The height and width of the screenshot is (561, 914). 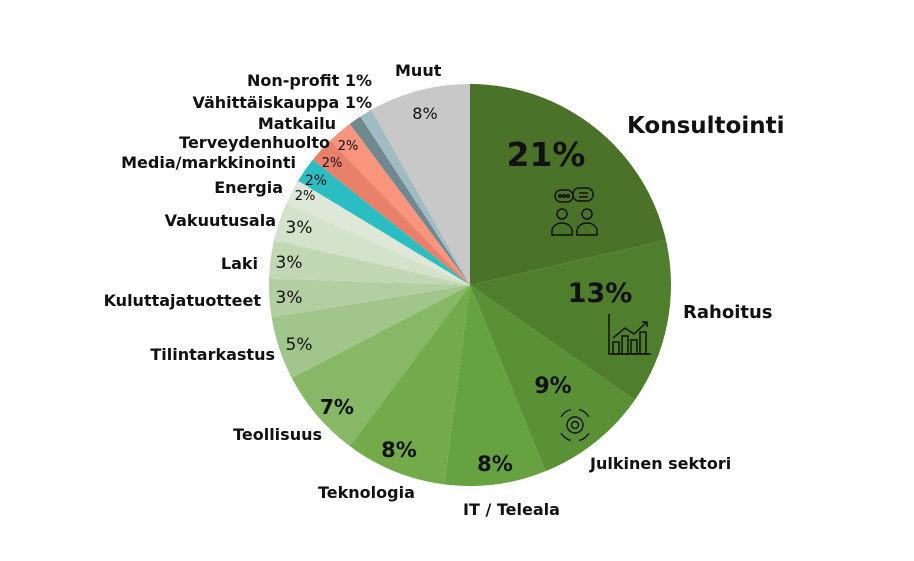 What do you see at coordinates (574, 211) in the screenshot?
I see `discussion-people-icon` at bounding box center [574, 211].